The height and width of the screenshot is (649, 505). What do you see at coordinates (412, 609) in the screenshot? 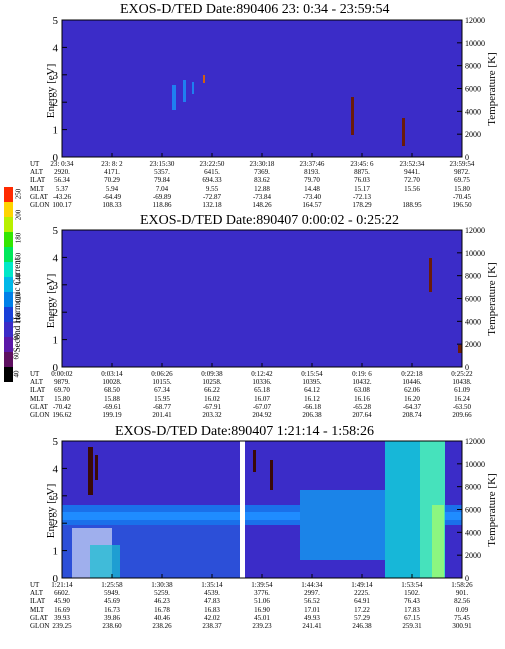
I see `ephemeris-cell: 17.83` at bounding box center [412, 609].